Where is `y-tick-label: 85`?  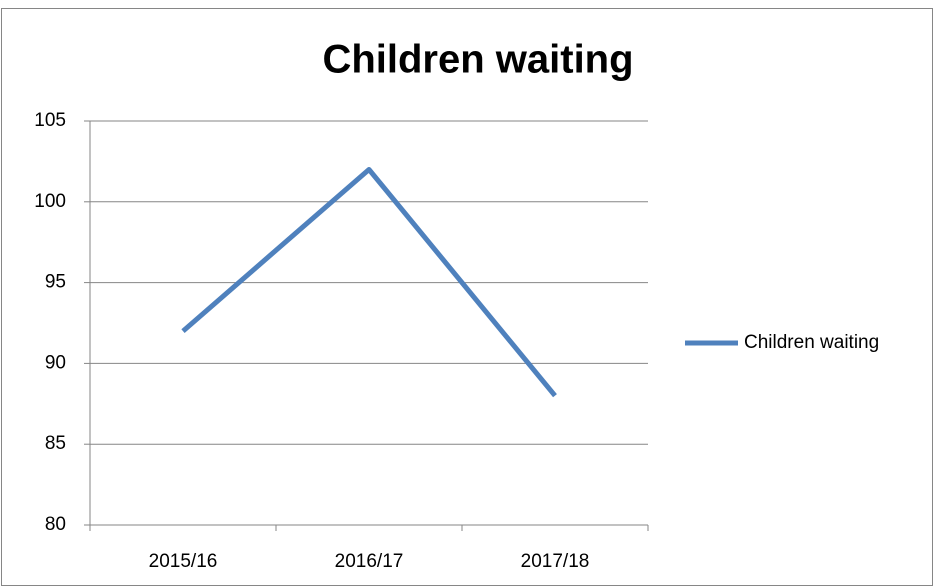
y-tick-label: 85 is located at coordinates (55, 443).